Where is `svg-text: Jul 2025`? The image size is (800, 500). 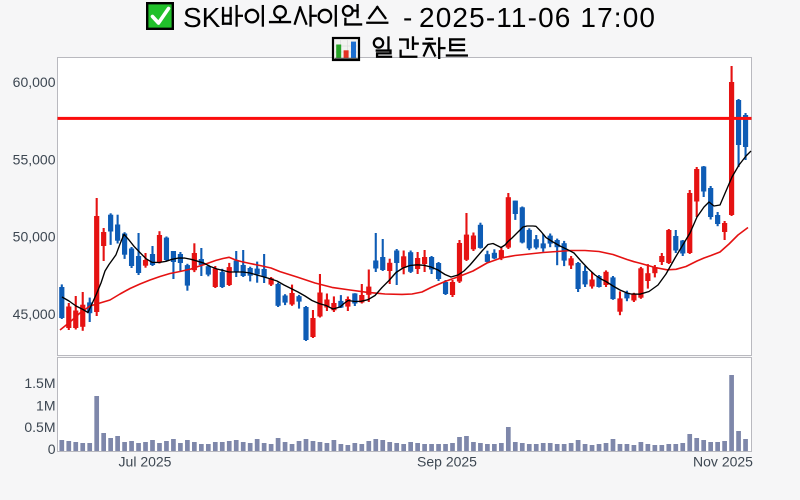
svg-text: Jul 2025 is located at coordinates (145, 461).